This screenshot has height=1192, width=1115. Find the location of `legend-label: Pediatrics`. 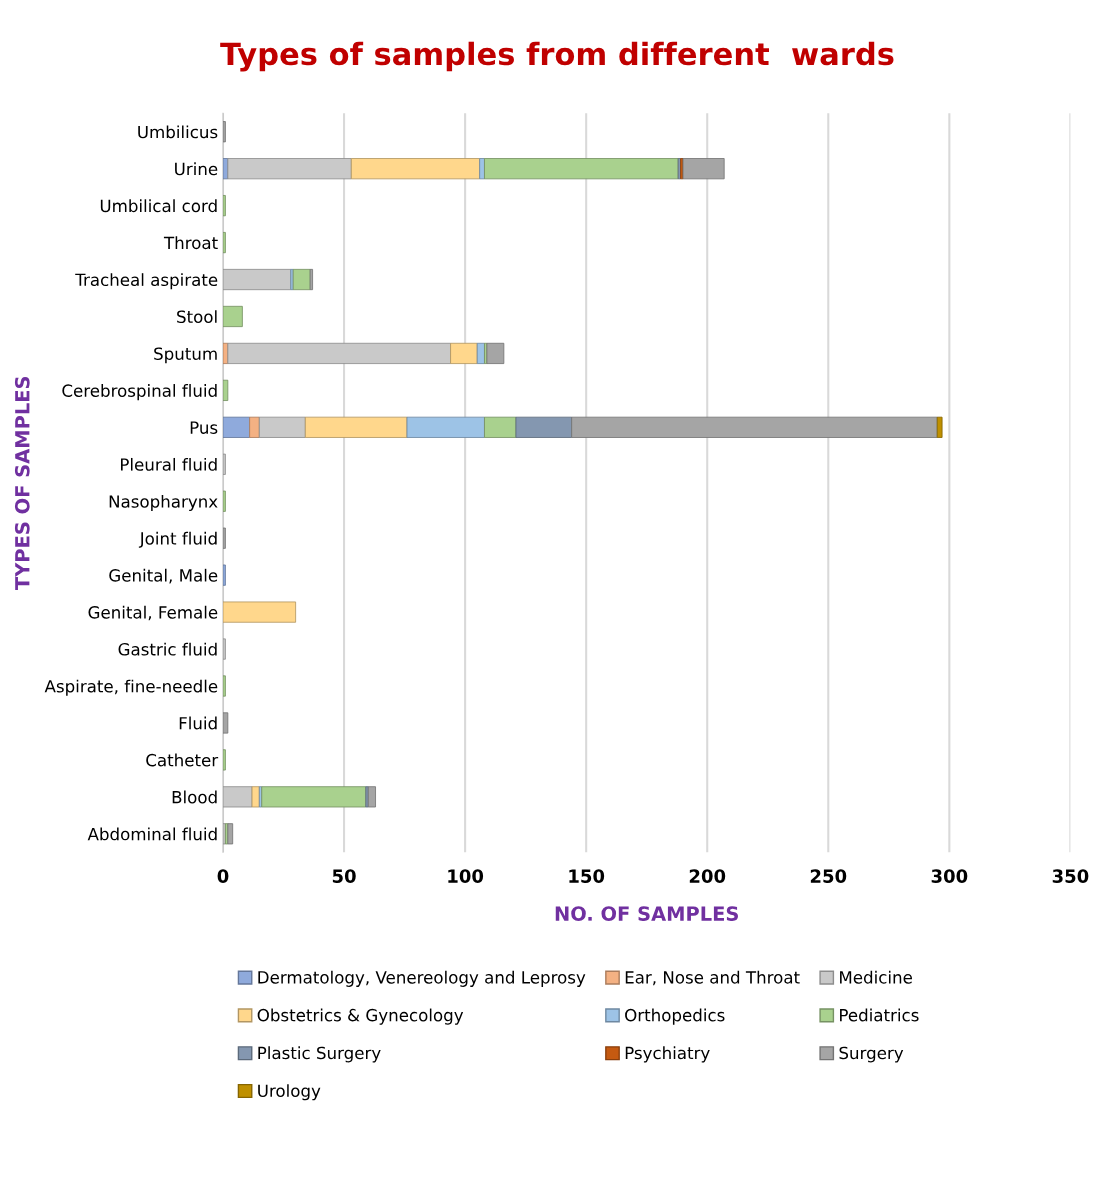

legend-label: Pediatrics is located at coordinates (879, 1015).